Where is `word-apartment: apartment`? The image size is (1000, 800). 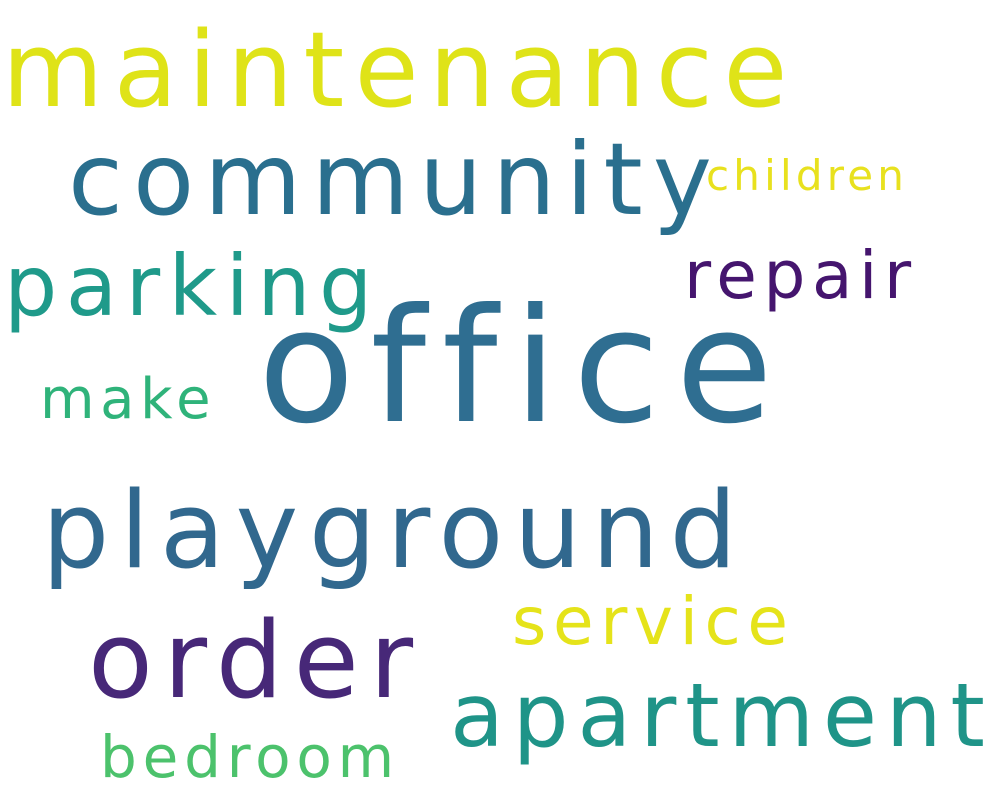
word-apartment: apartment is located at coordinates (722, 715).